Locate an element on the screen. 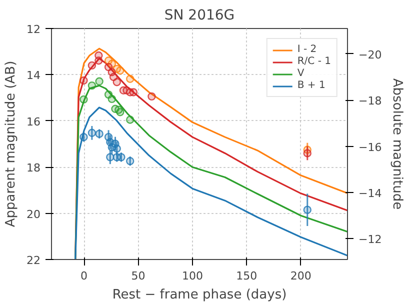 This screenshot has width=407, height=305. x-tick-label: 0 is located at coordinates (84, 276).